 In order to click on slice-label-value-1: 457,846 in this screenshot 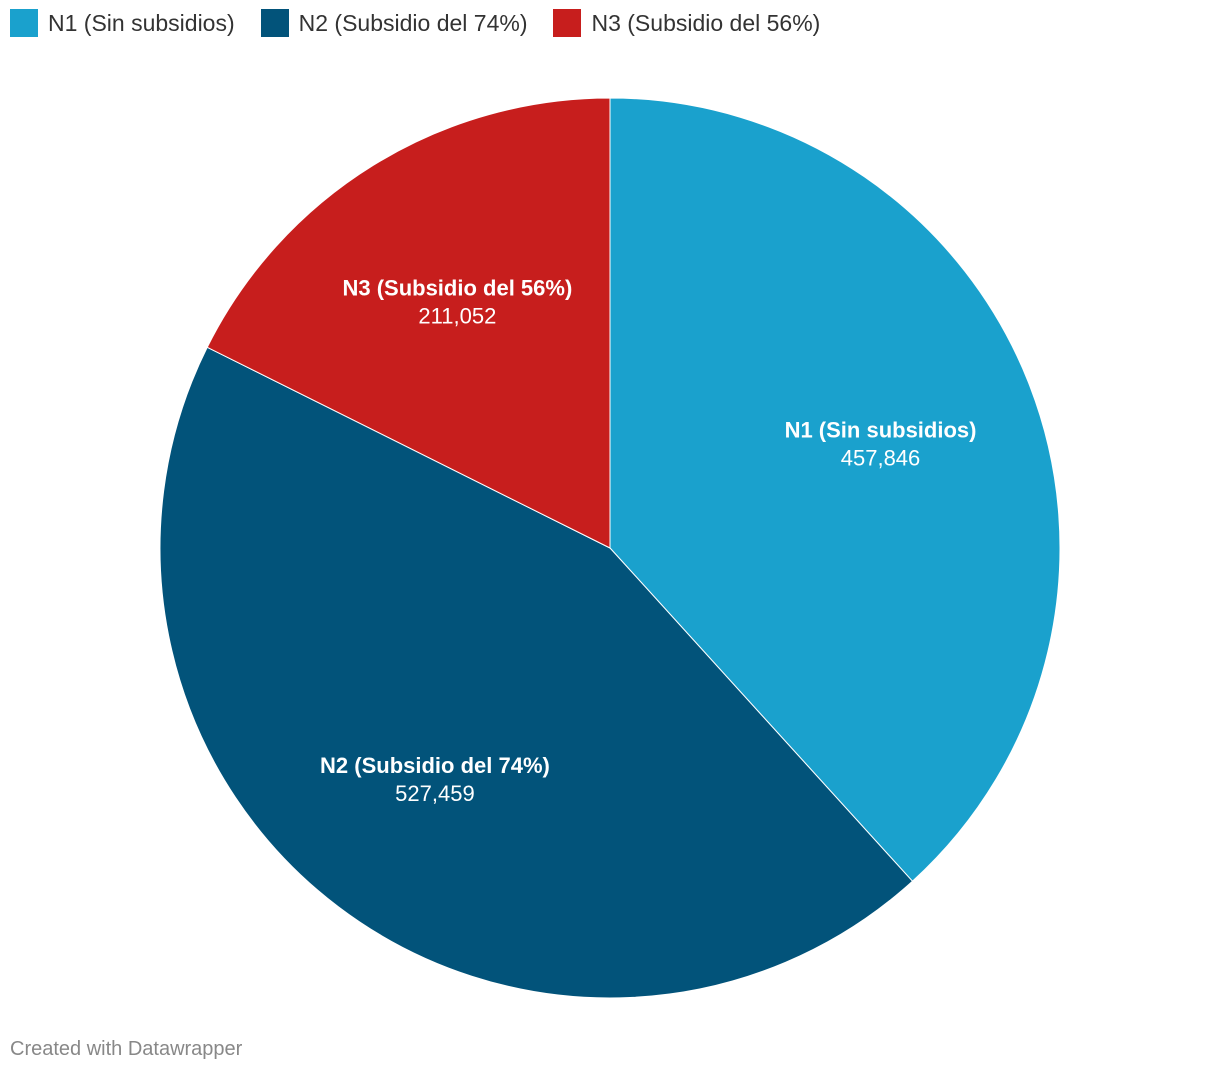, I will do `click(881, 458)`.